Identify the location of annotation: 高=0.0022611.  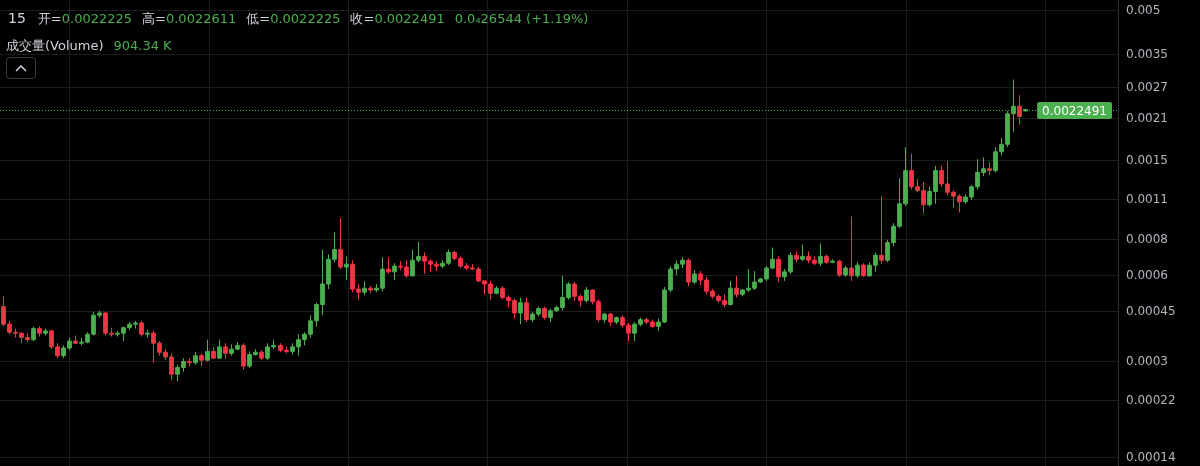
(189, 18).